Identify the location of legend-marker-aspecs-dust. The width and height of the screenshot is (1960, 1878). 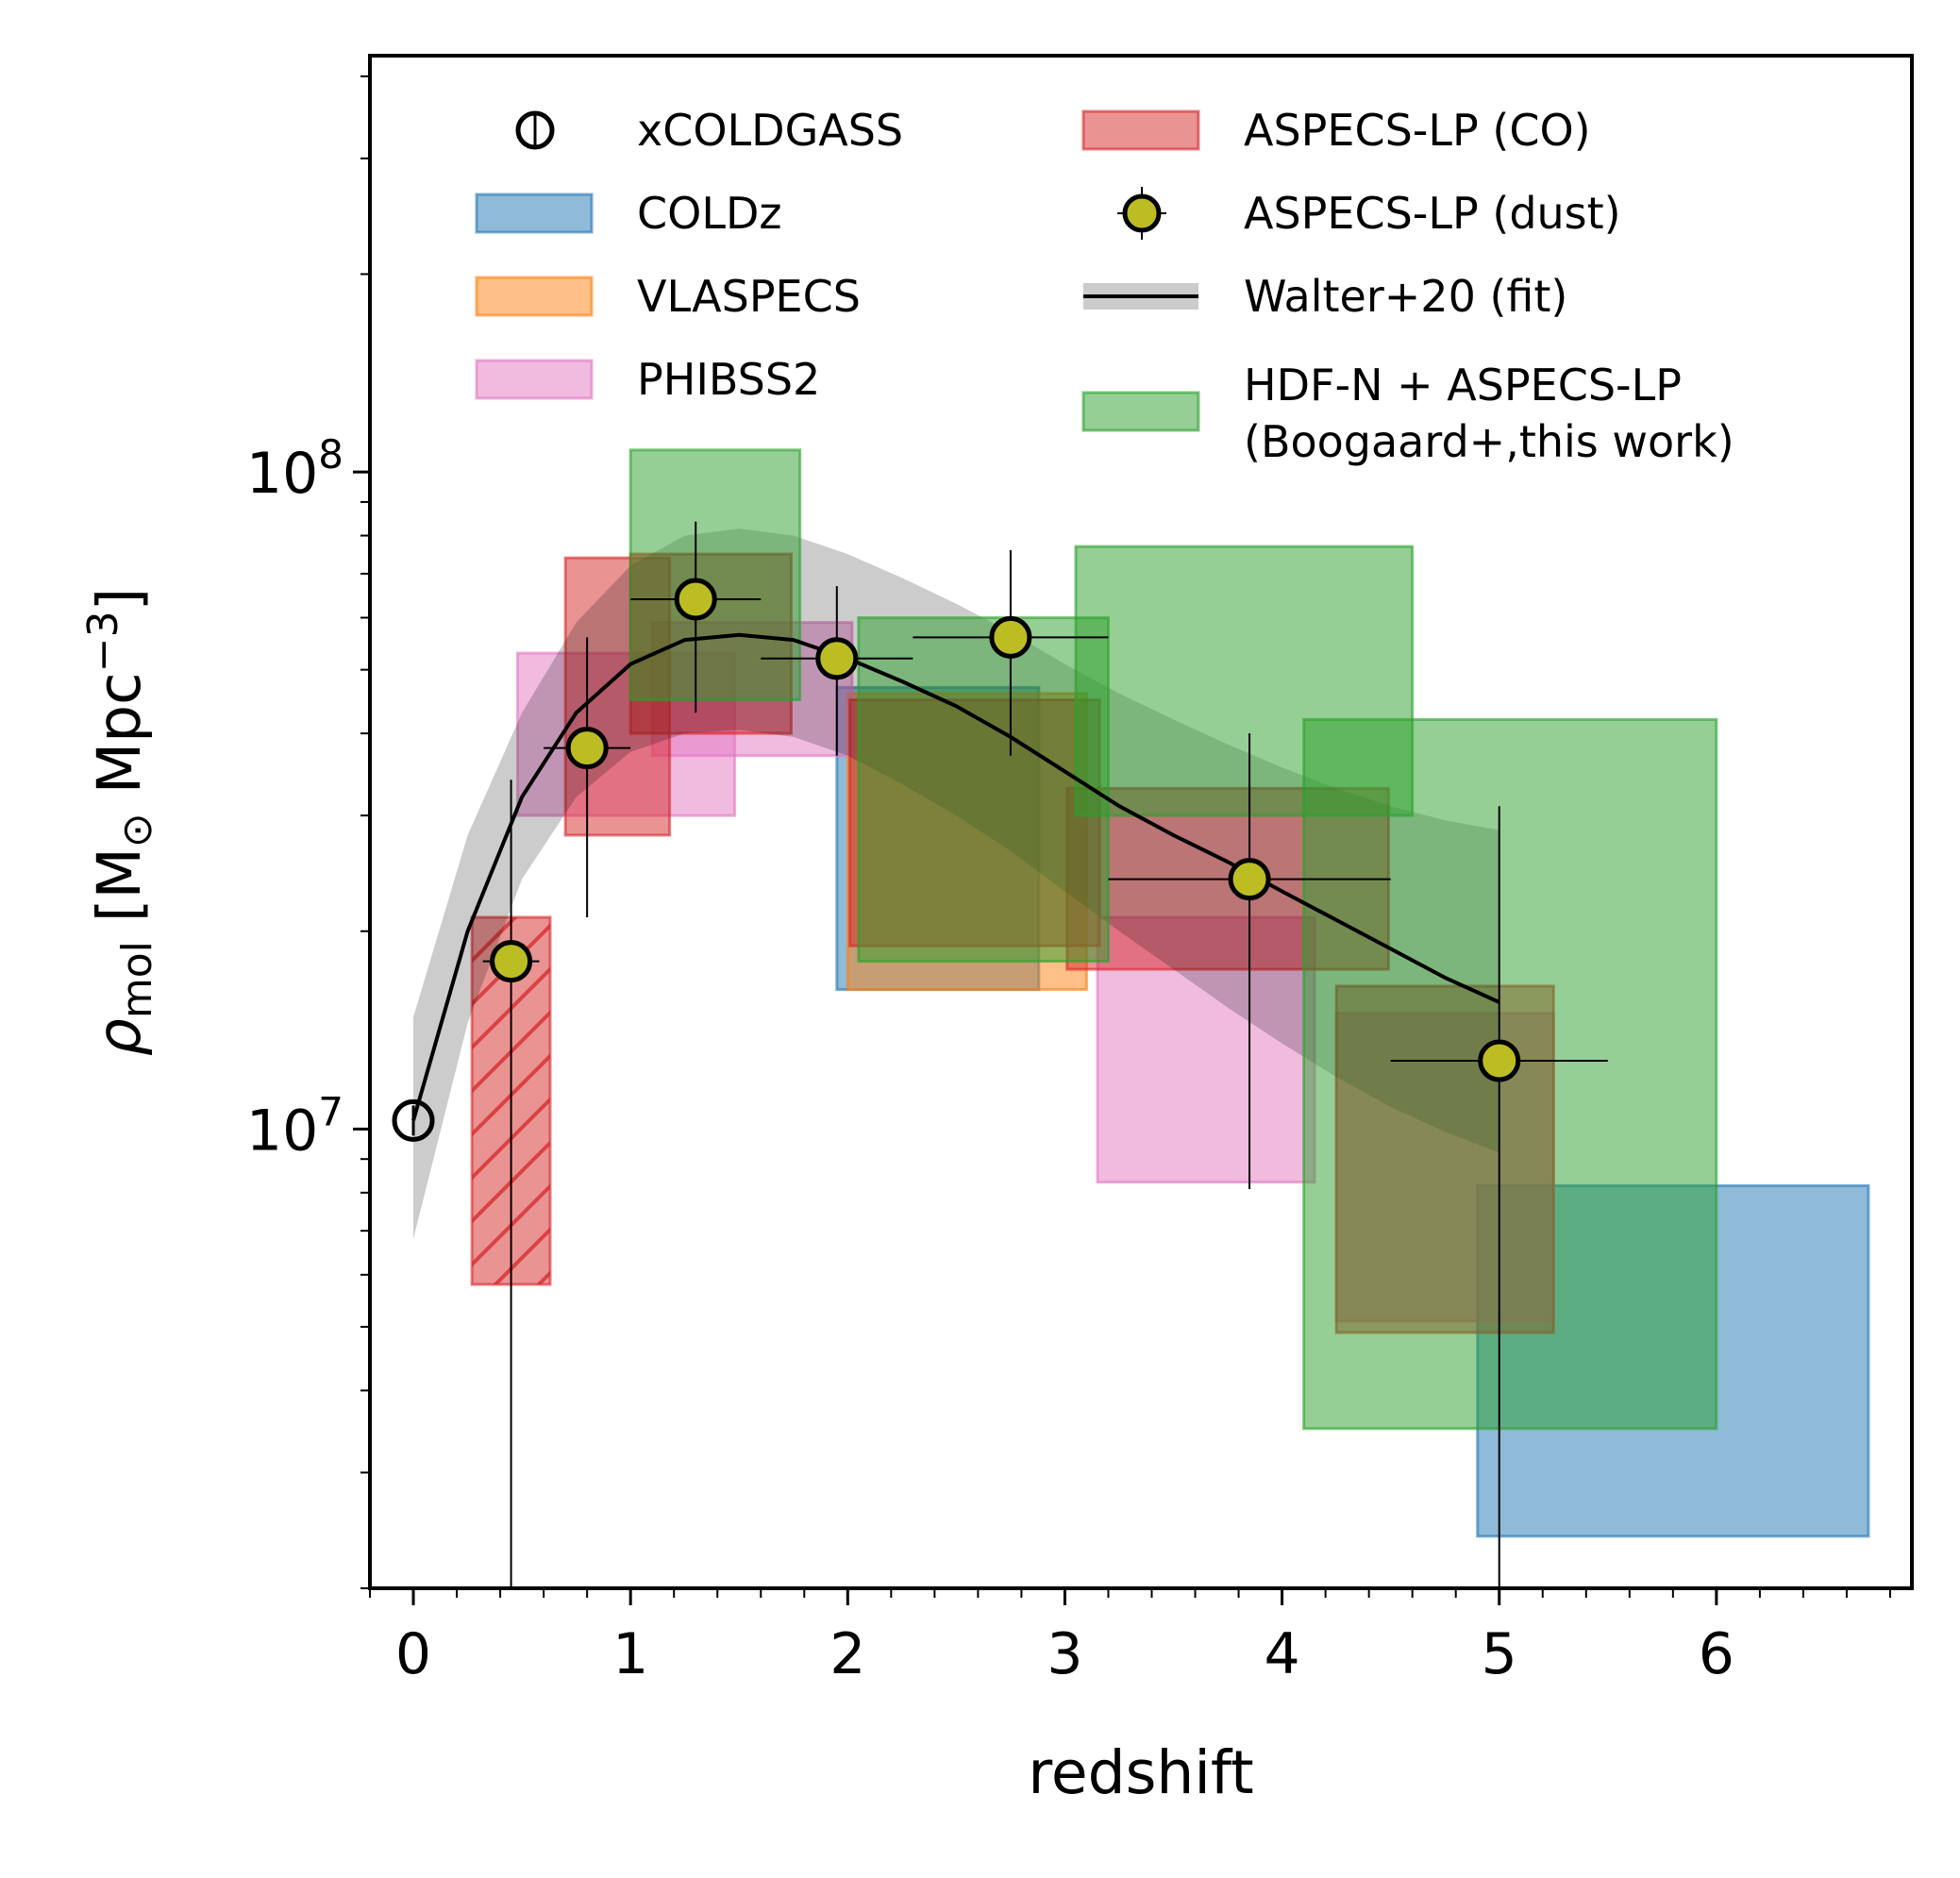
(1142, 213).